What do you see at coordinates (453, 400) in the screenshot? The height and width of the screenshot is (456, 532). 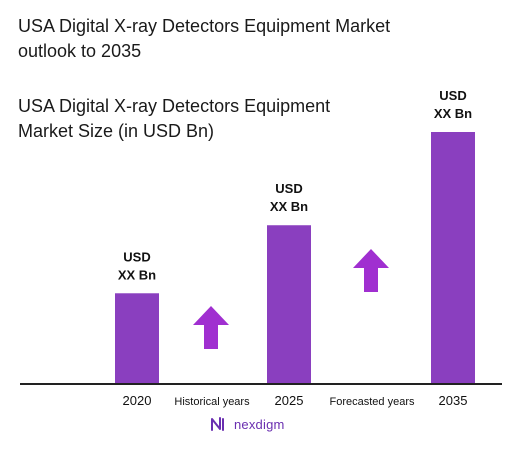 I see `x-tick-label-2035: 2035` at bounding box center [453, 400].